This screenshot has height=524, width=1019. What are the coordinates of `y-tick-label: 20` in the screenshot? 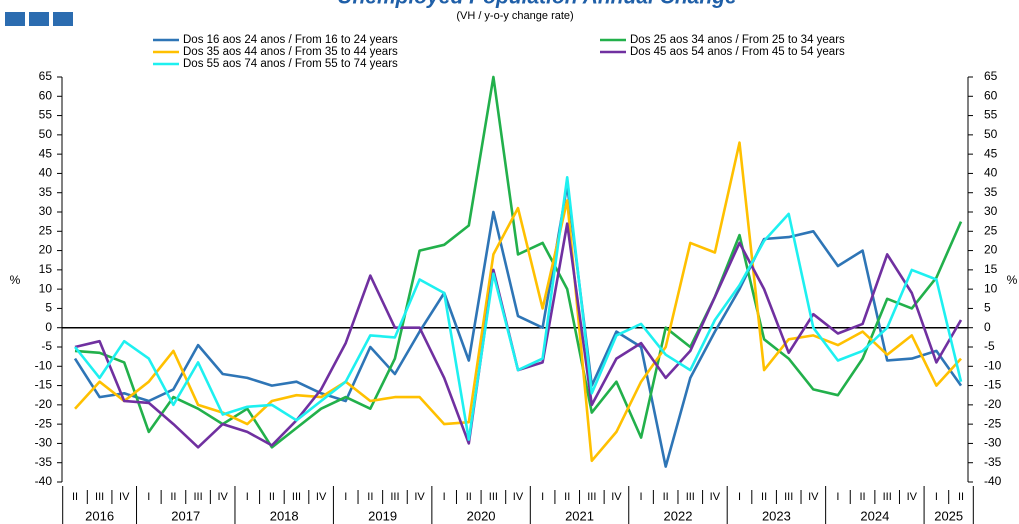 It's located at (46, 250).